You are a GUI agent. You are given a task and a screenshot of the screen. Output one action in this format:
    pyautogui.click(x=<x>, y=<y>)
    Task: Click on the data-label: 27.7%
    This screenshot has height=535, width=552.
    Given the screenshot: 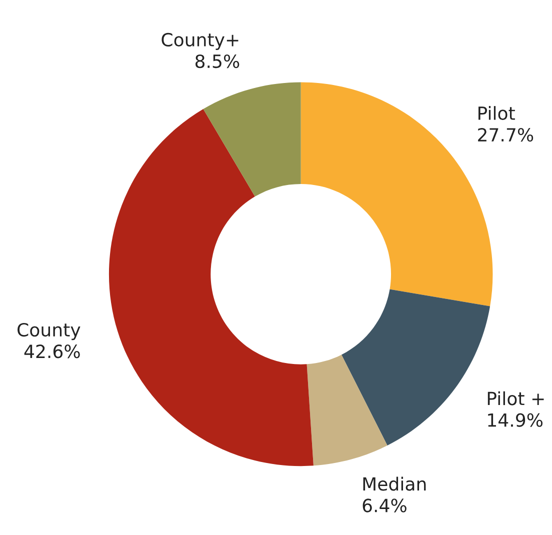 What is the action you would take?
    pyautogui.click(x=506, y=135)
    